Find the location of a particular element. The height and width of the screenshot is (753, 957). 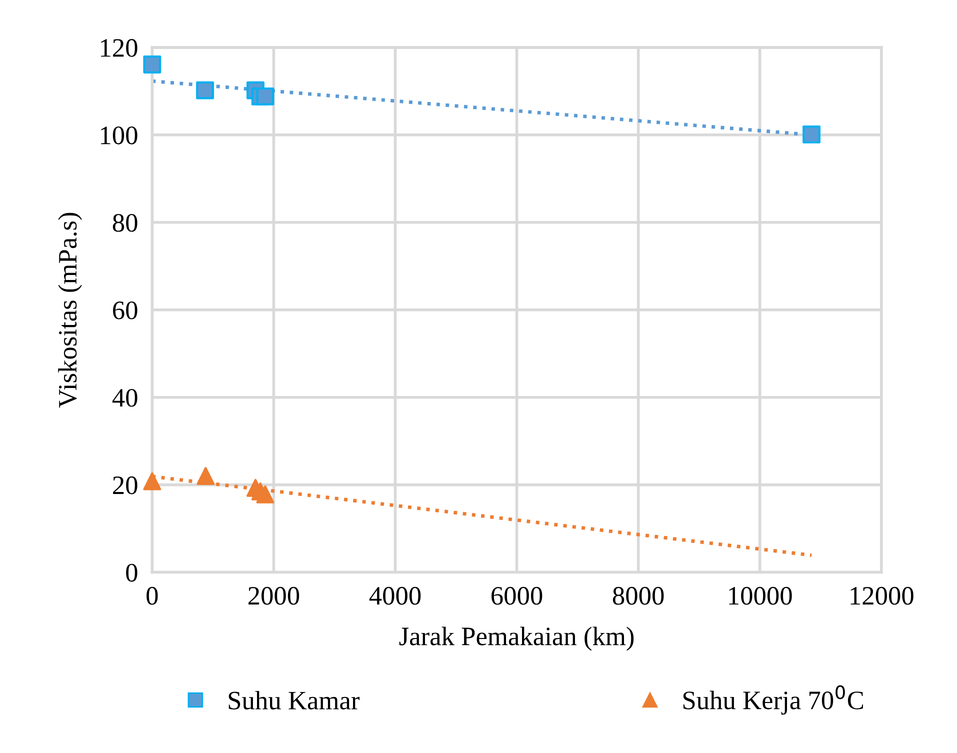

y-tick-label: 40 is located at coordinates (125, 397).